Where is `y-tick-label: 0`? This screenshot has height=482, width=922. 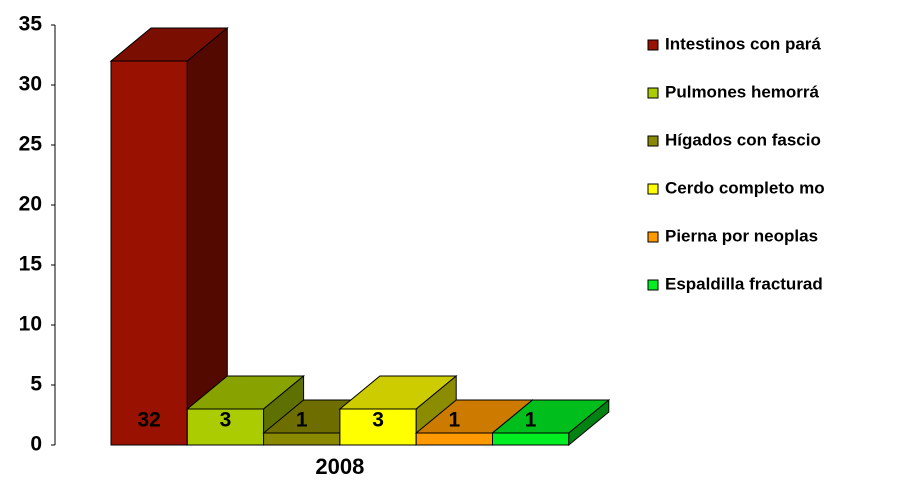
y-tick-label: 0 is located at coordinates (36, 444).